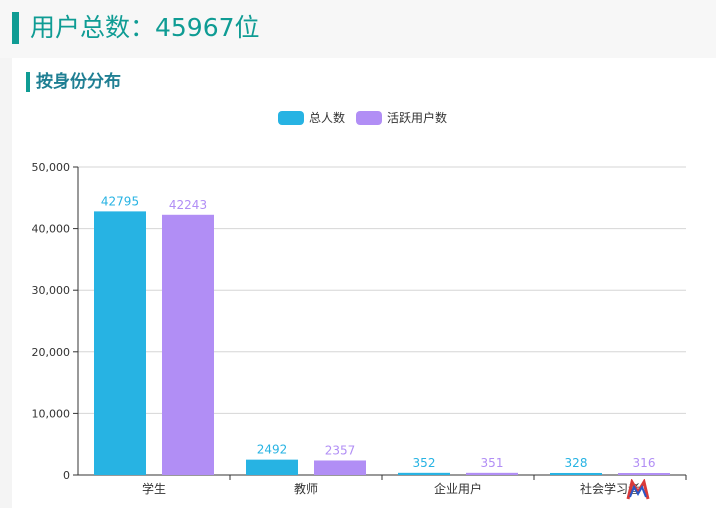  What do you see at coordinates (417, 117) in the screenshot?
I see `legend-label: 活跃用户数` at bounding box center [417, 117].